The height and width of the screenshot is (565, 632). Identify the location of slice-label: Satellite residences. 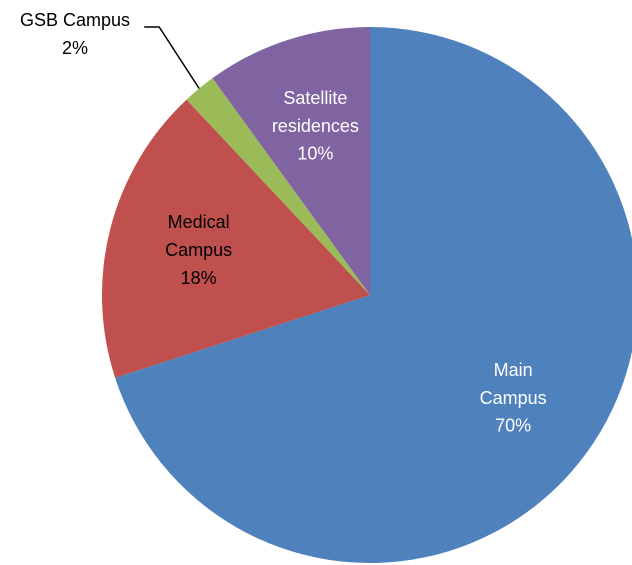
(315, 112).